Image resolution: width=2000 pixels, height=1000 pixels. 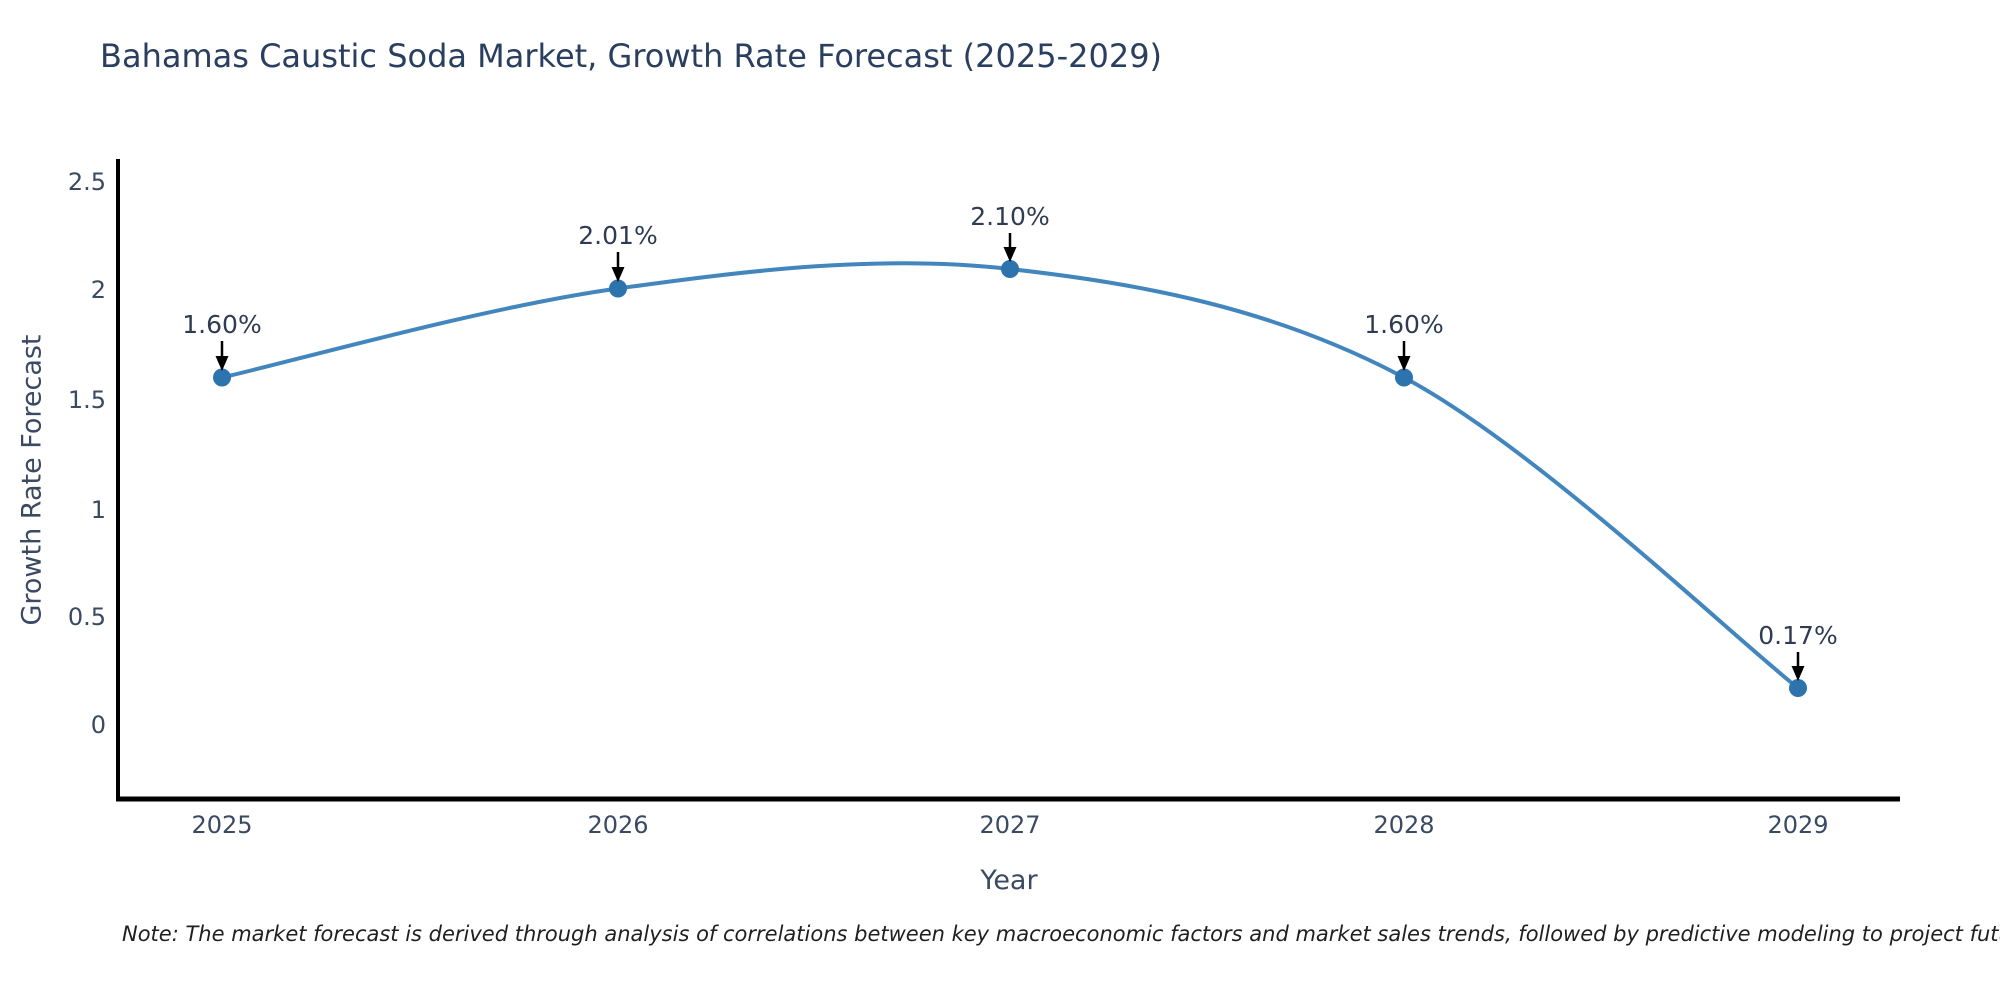 What do you see at coordinates (98, 725) in the screenshot?
I see `y-tick-0: 0` at bounding box center [98, 725].